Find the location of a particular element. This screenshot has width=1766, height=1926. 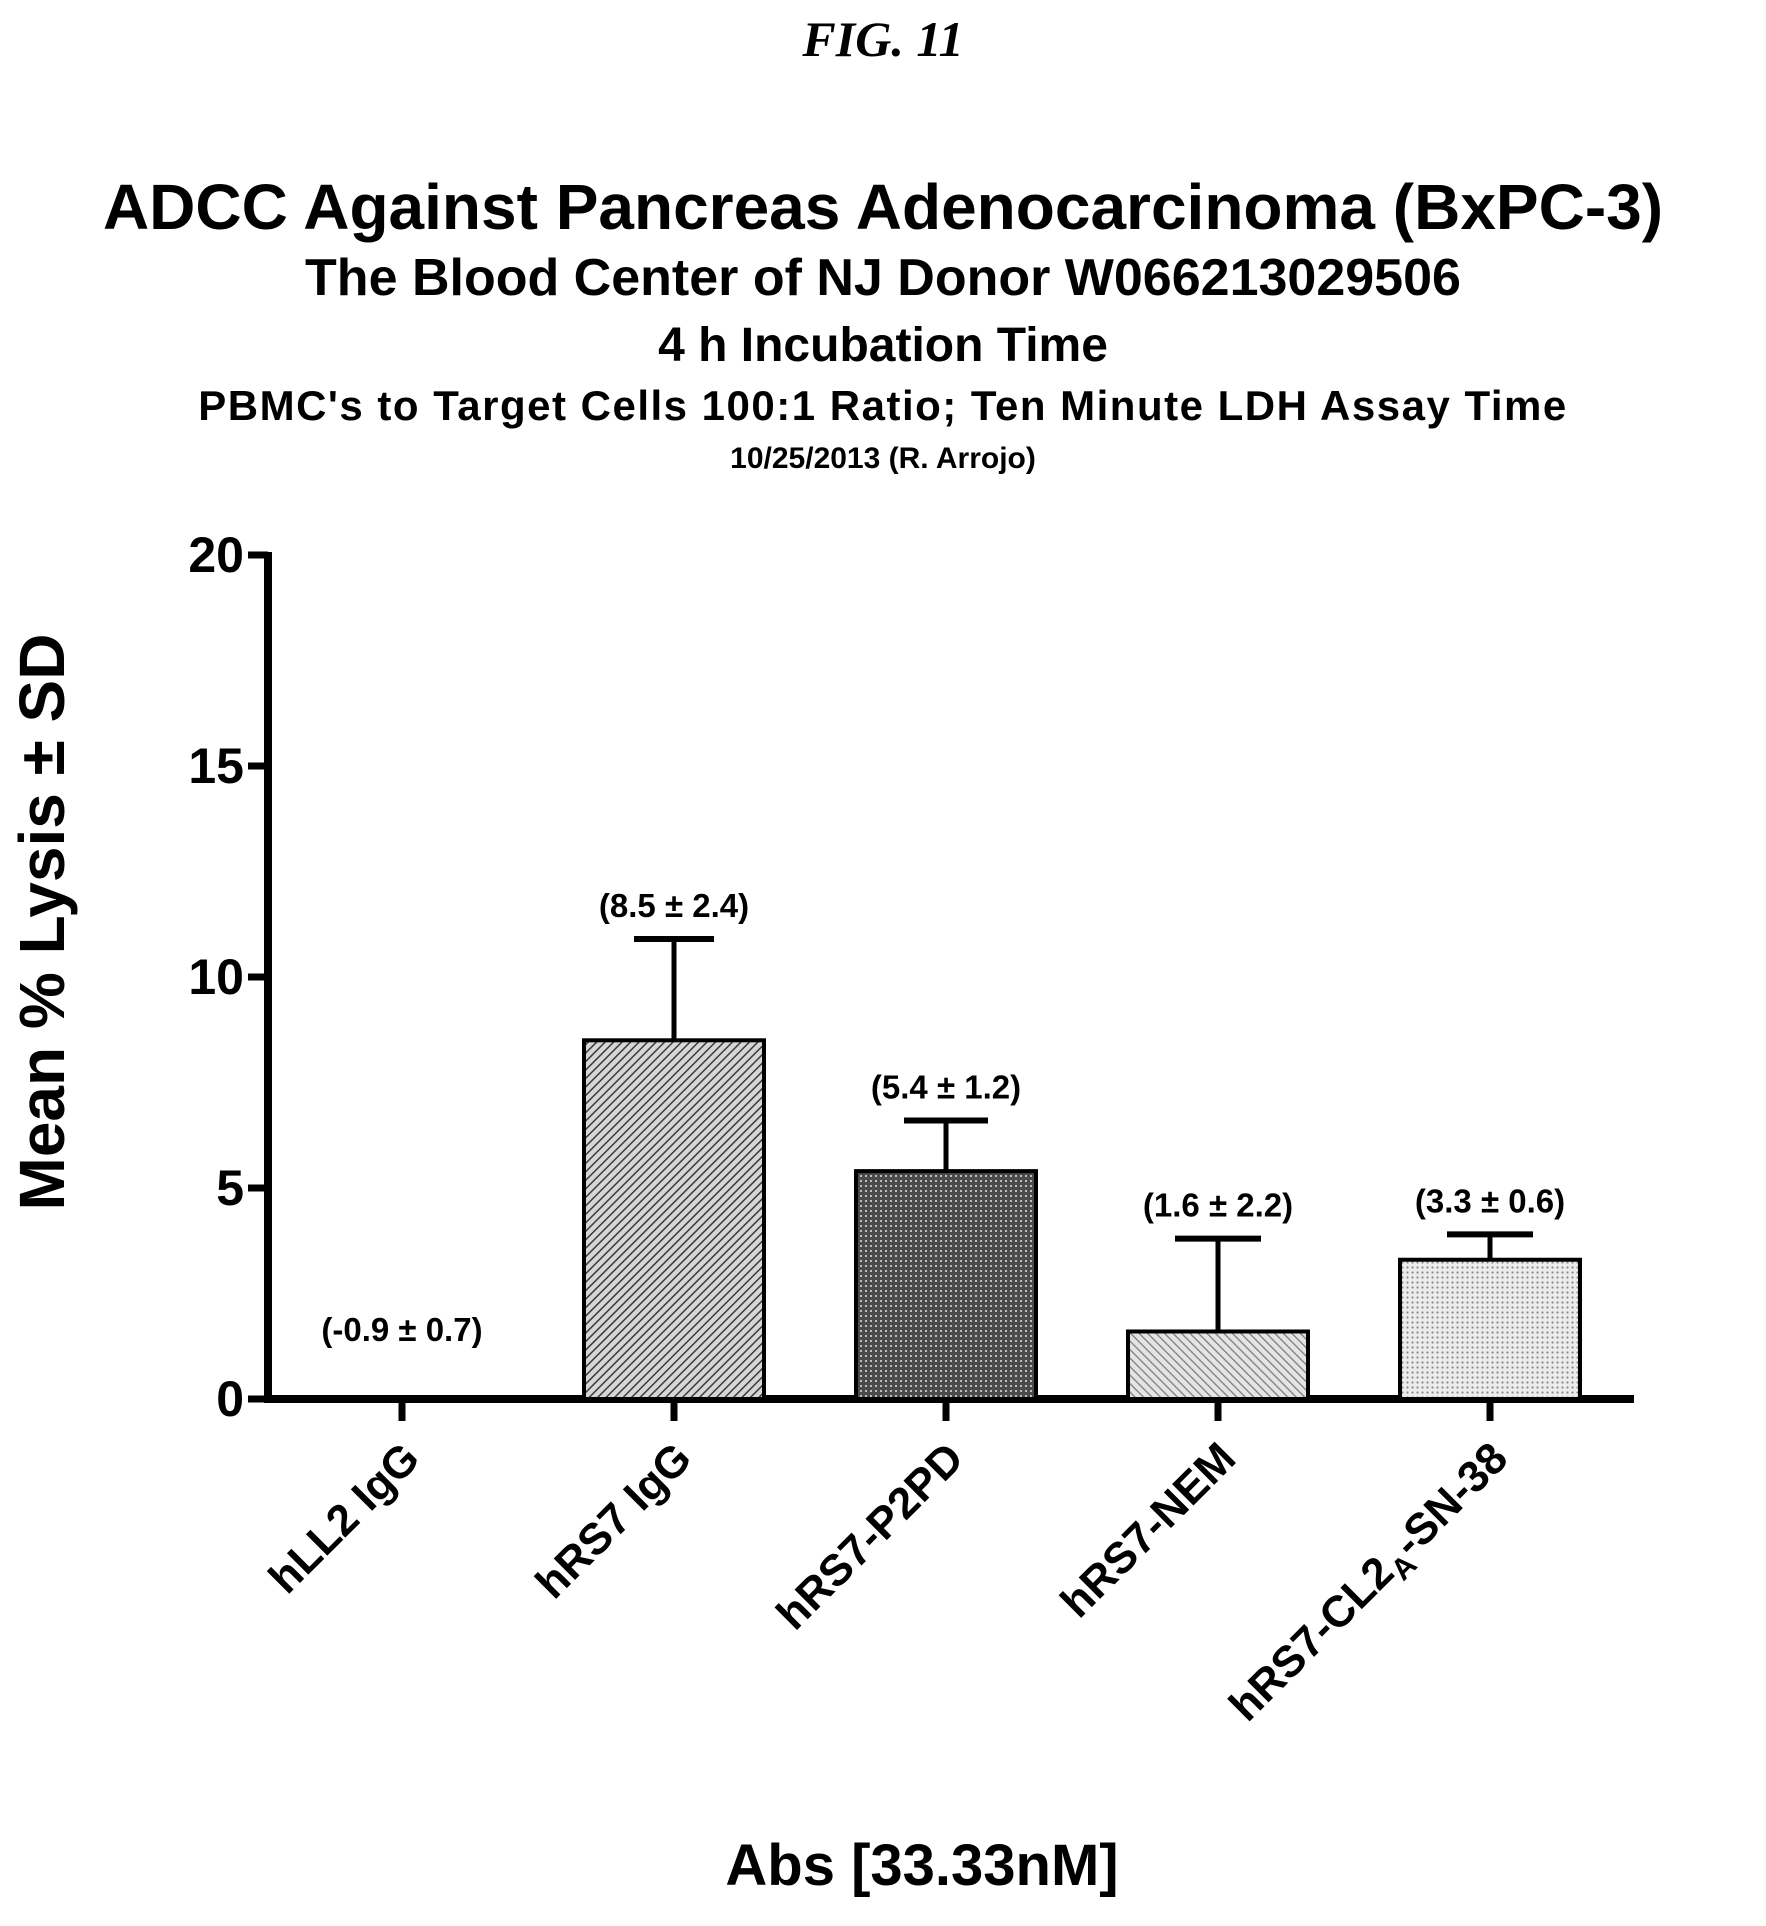

data-label: (8.5 ± 2.4) is located at coordinates (674, 905).